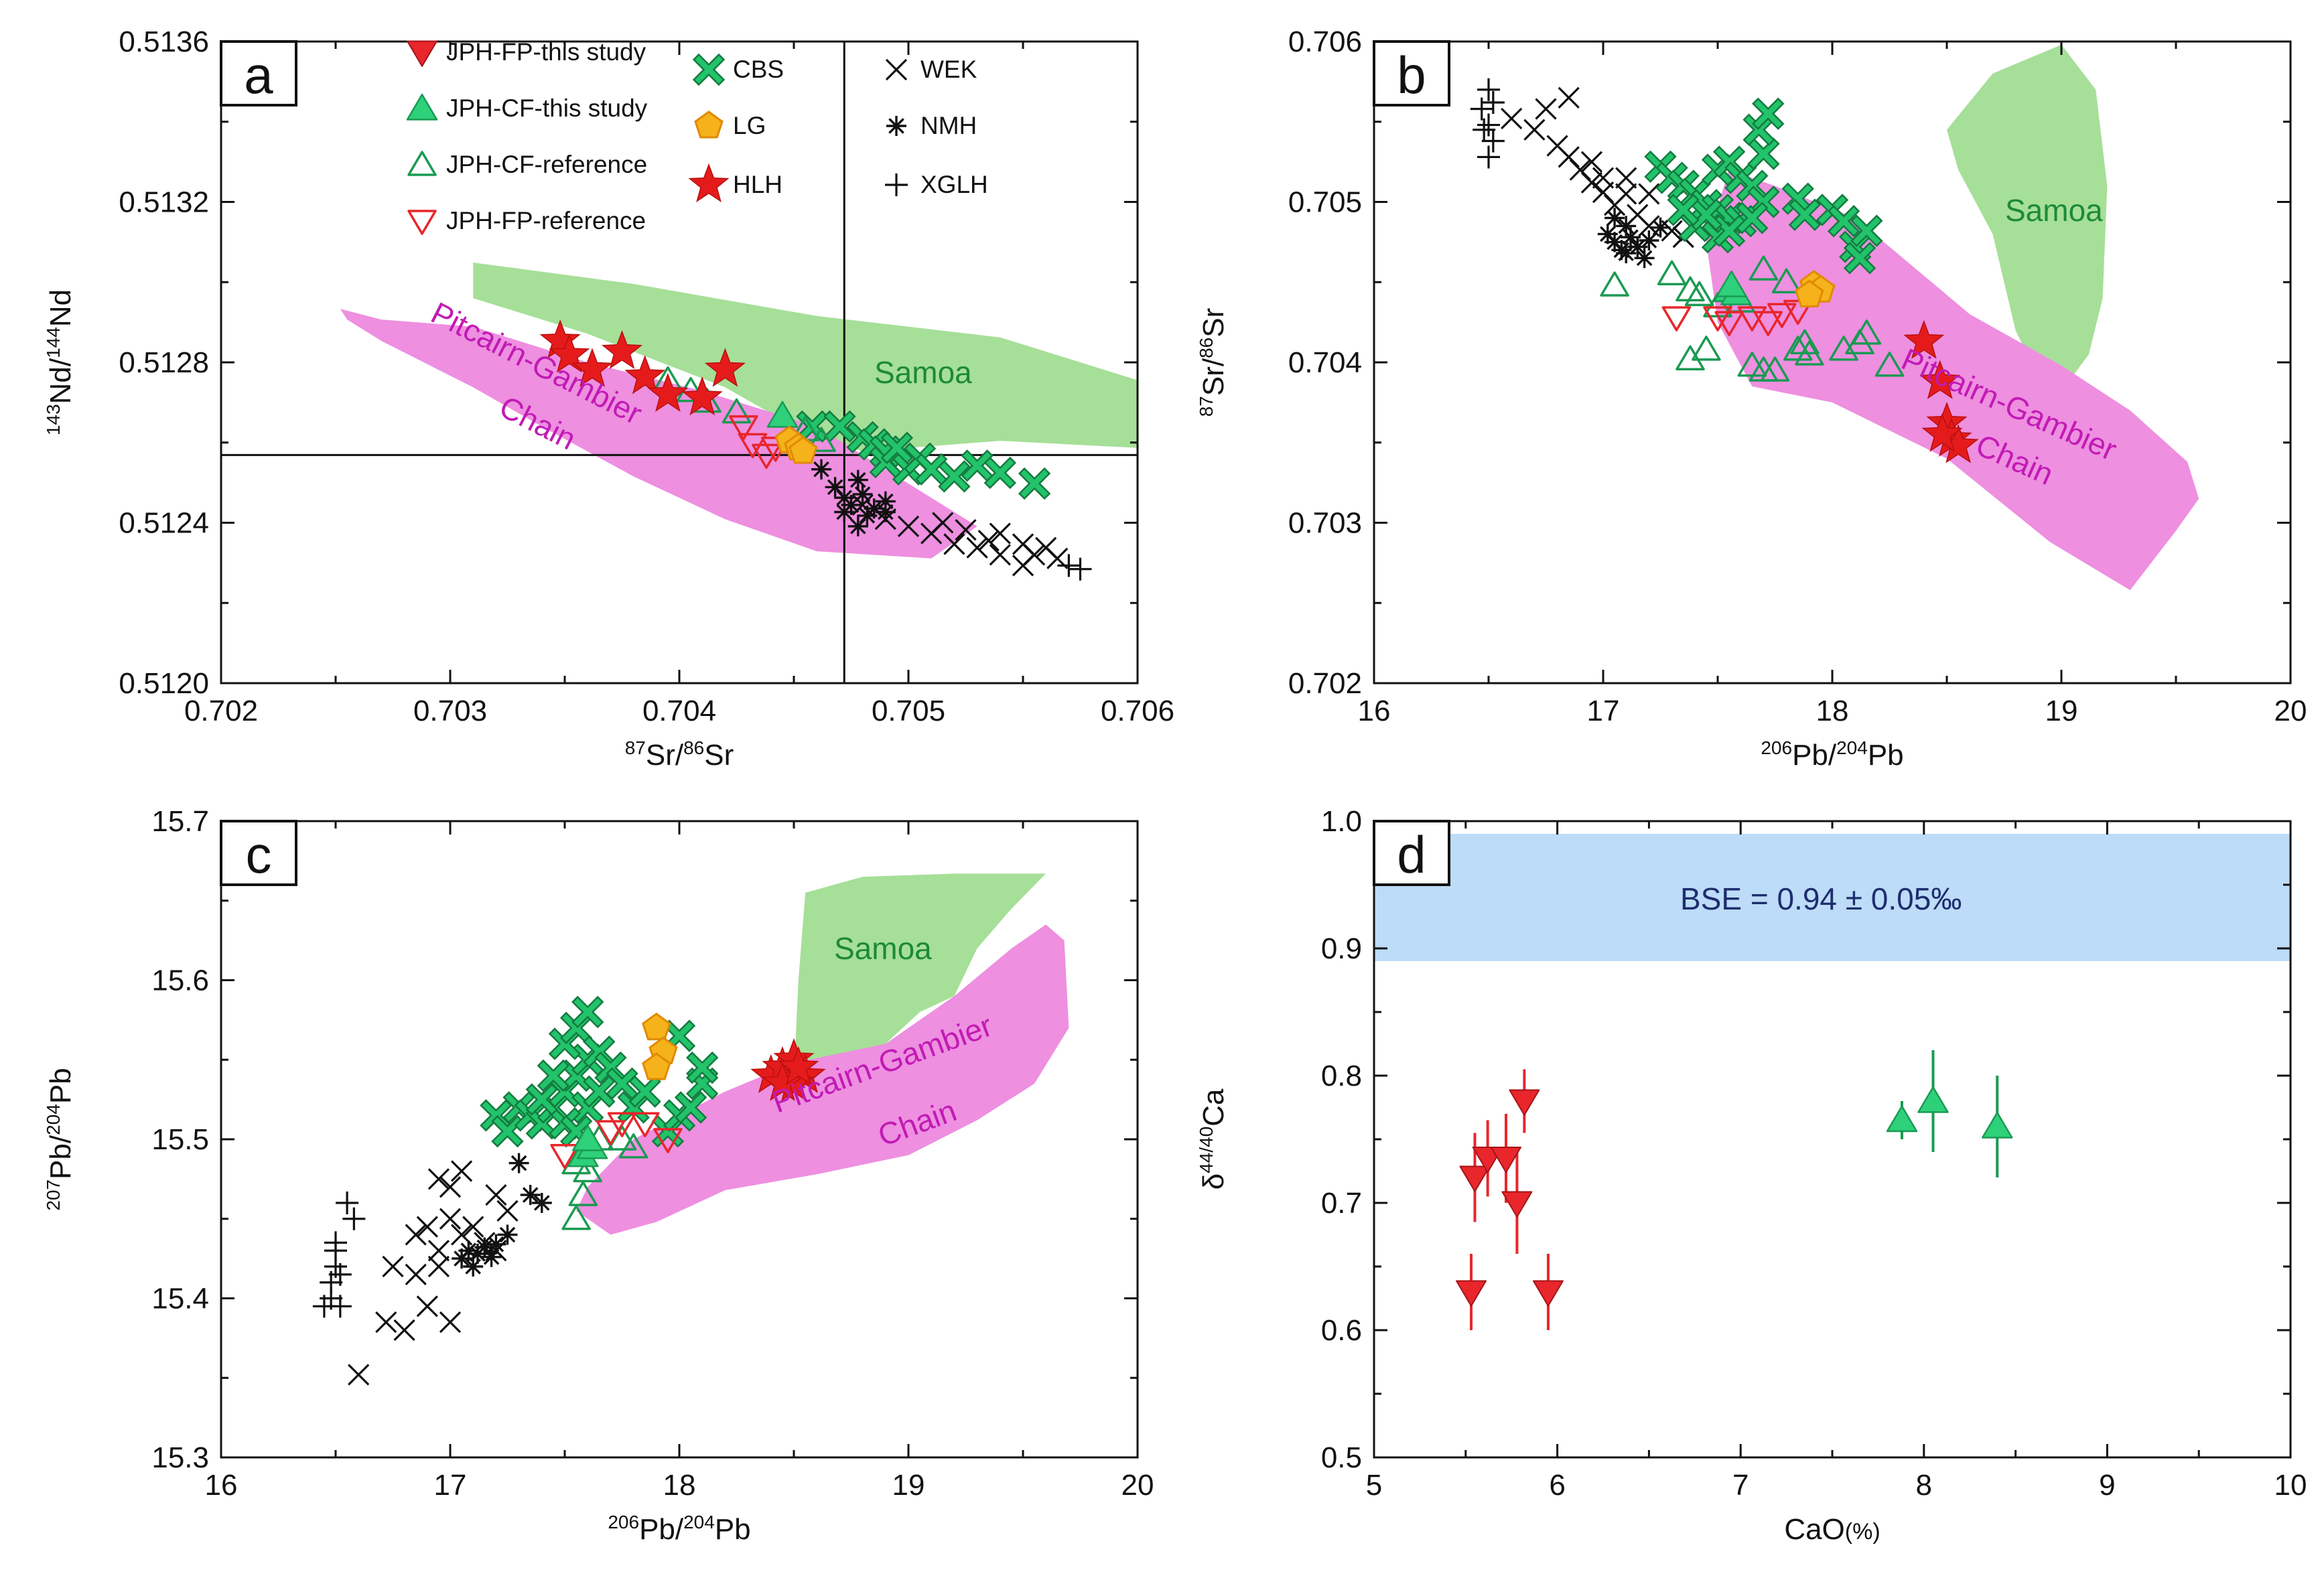  Describe the element at coordinates (221, 1485) in the screenshot. I see `x-tick-label: 16` at that location.